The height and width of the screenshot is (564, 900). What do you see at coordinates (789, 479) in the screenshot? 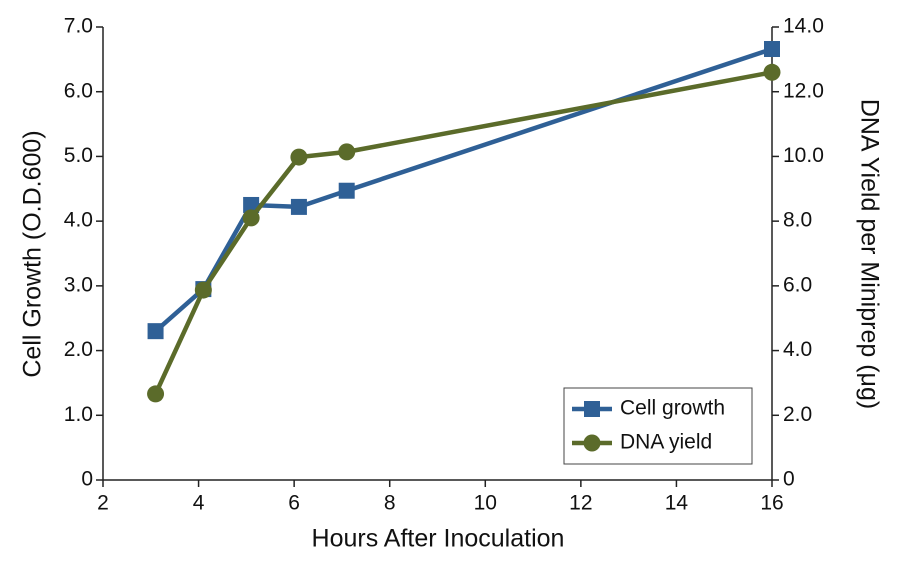
I see `y2-tick-label: 0` at bounding box center [789, 479].